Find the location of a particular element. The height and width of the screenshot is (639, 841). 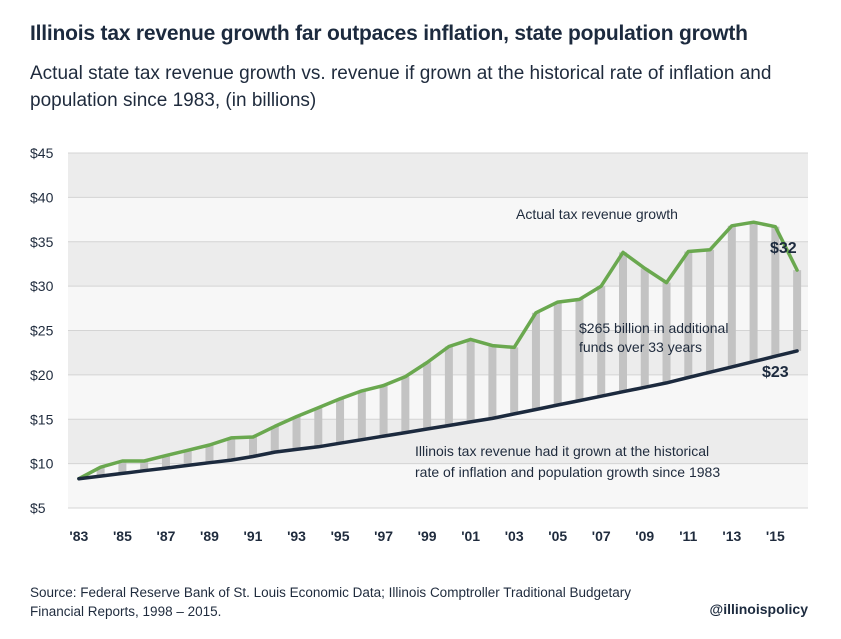

x-tick-label: '91 is located at coordinates (253, 536).